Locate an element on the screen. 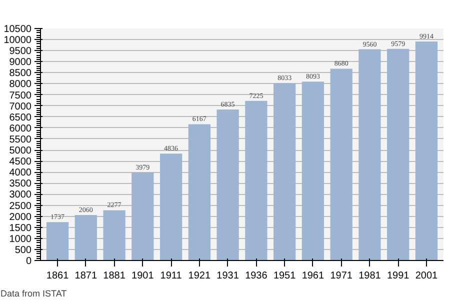 The height and width of the screenshot is (303, 455). x-tick-label: 1991 is located at coordinates (398, 276).